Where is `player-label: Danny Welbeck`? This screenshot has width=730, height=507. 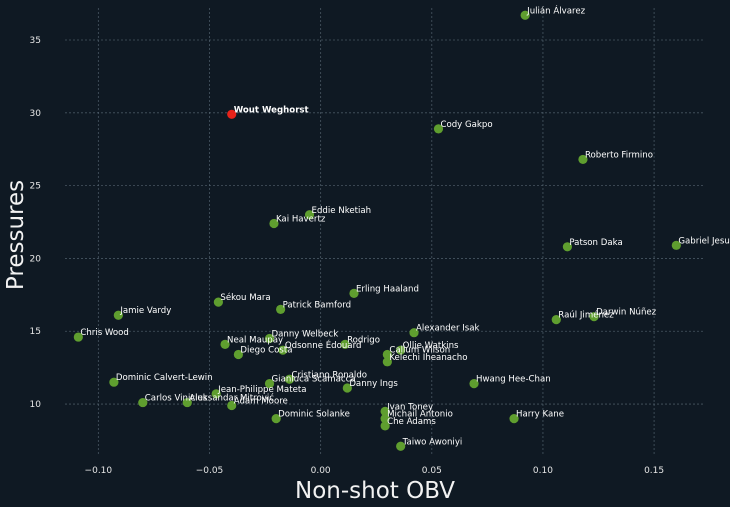 player-label: Danny Welbeck is located at coordinates (305, 335).